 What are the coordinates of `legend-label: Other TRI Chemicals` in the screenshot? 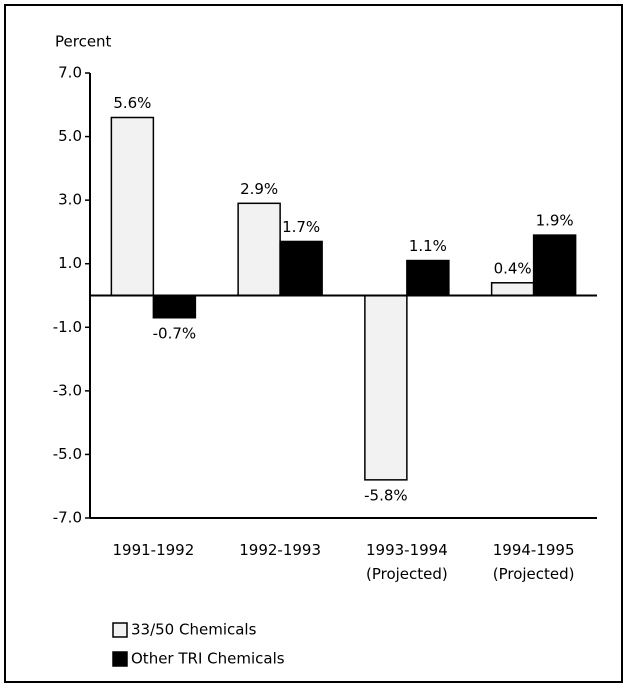 It's located at (208, 659).